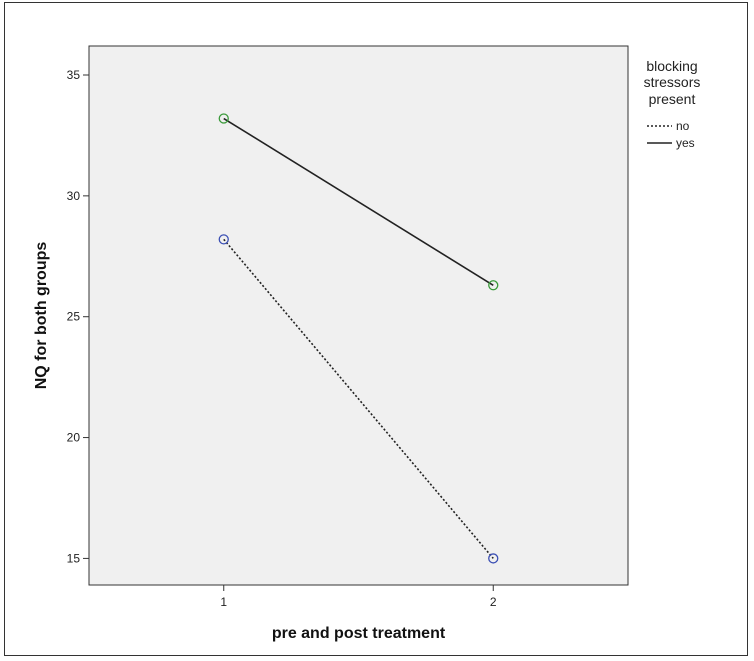 The width and height of the screenshot is (754, 661). I want to click on series-line-yes, so click(358, 201).